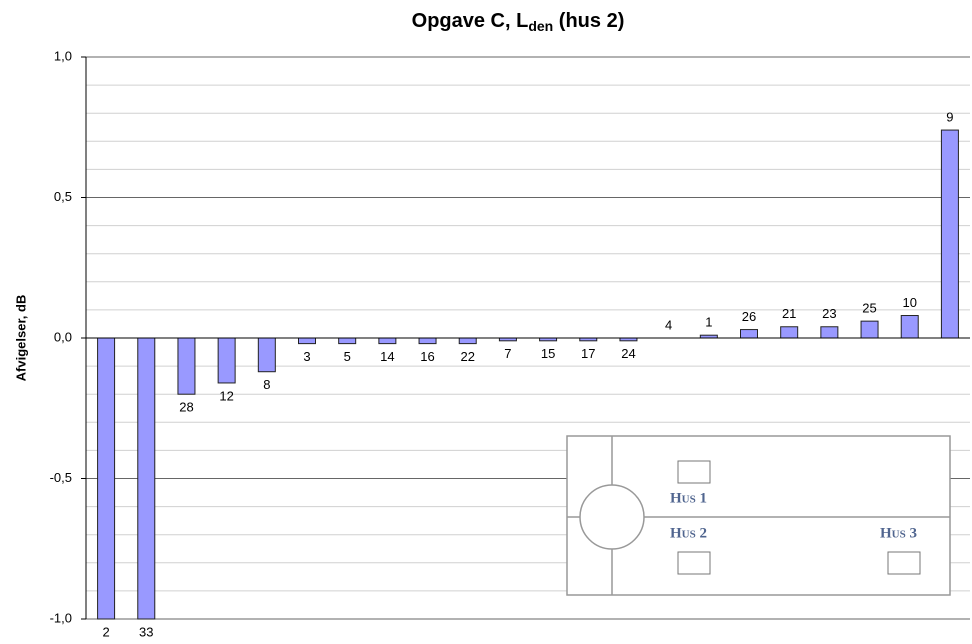 The image size is (972, 644). What do you see at coordinates (909, 302) in the screenshot?
I see `data-label: 10` at bounding box center [909, 302].